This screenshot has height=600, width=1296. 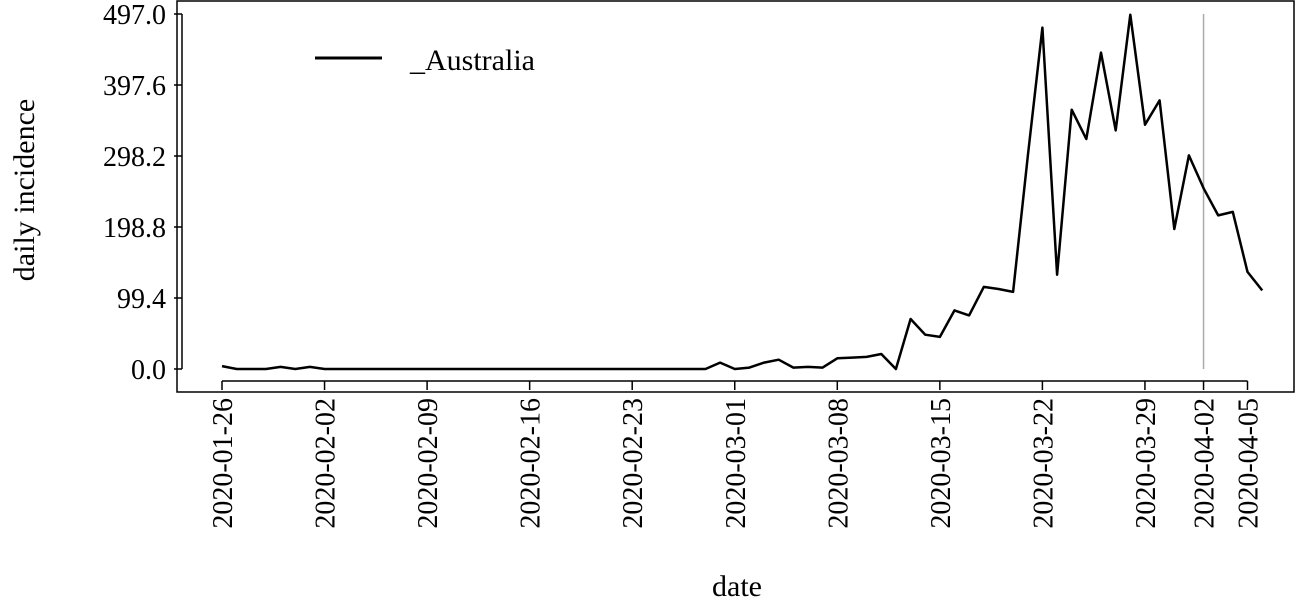 What do you see at coordinates (134, 86) in the screenshot?
I see `y-tick-label: 397.6` at bounding box center [134, 86].